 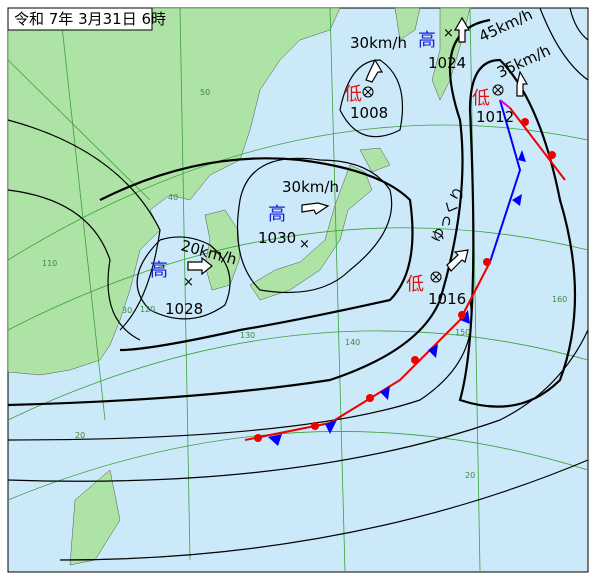 What do you see at coordinates (127, 310) in the screenshot?
I see `grid-label: 30` at bounding box center [127, 310].